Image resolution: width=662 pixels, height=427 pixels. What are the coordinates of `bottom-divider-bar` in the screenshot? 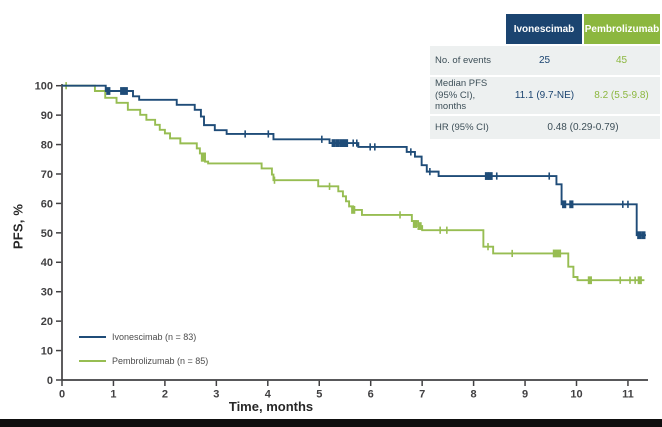 It's located at (331, 423).